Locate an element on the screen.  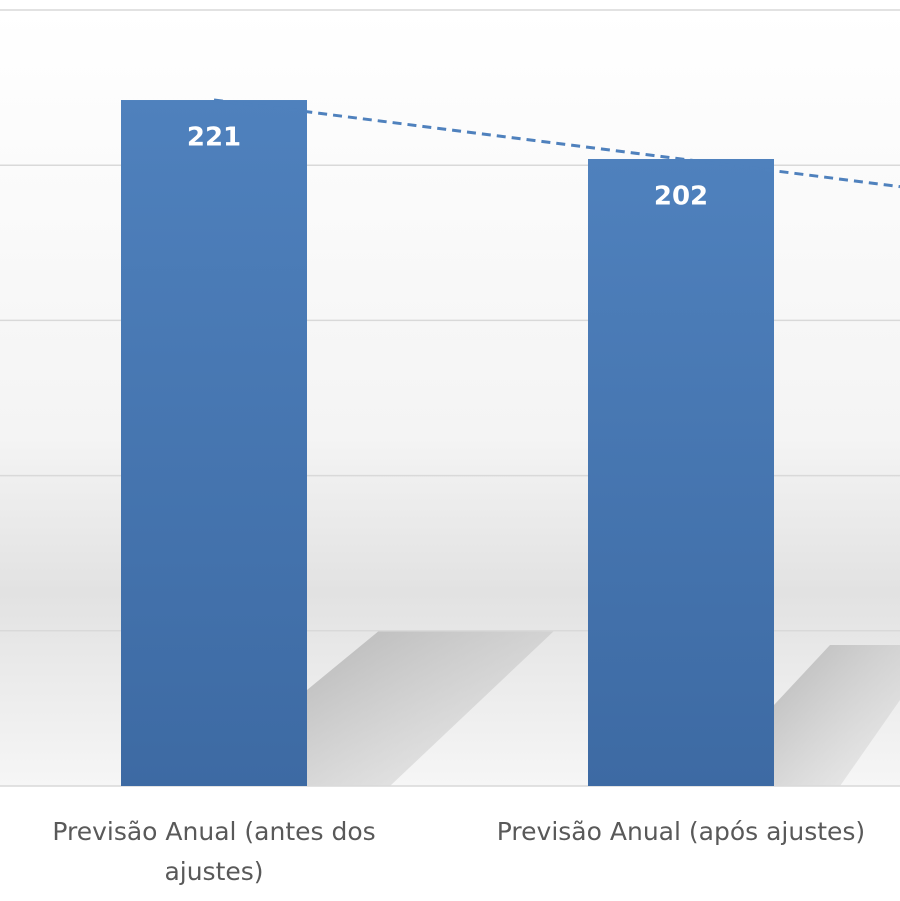
data-label: 202 is located at coordinates (681, 196).